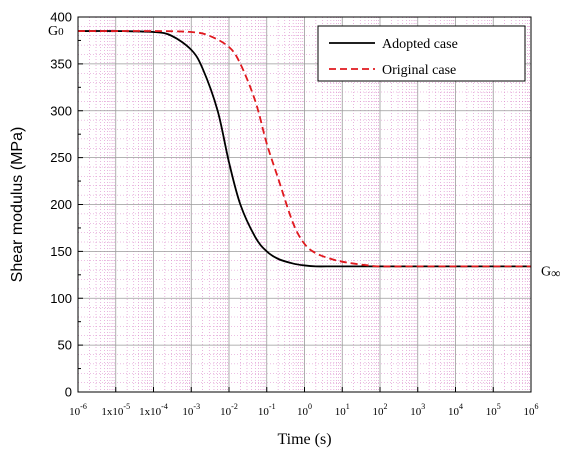  What do you see at coordinates (417, 410) in the screenshot?
I see `x-tick-label: 10³` at bounding box center [417, 410].